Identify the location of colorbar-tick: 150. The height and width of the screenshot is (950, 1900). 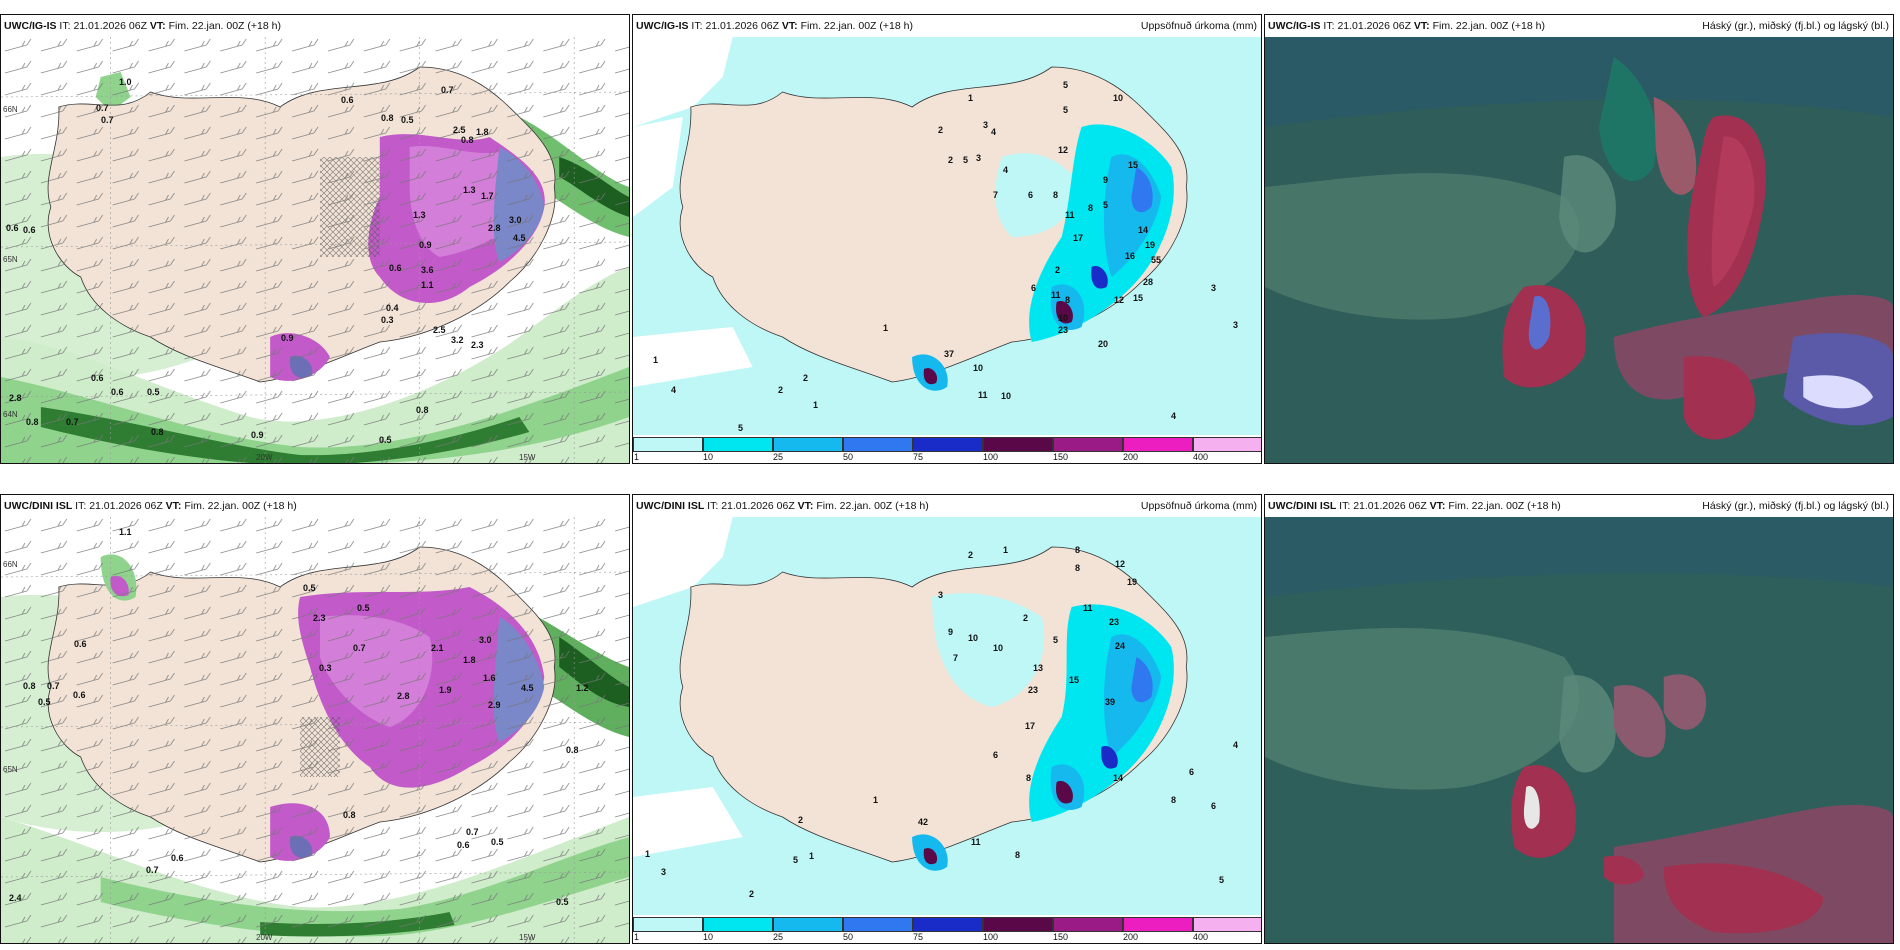
(1061, 937).